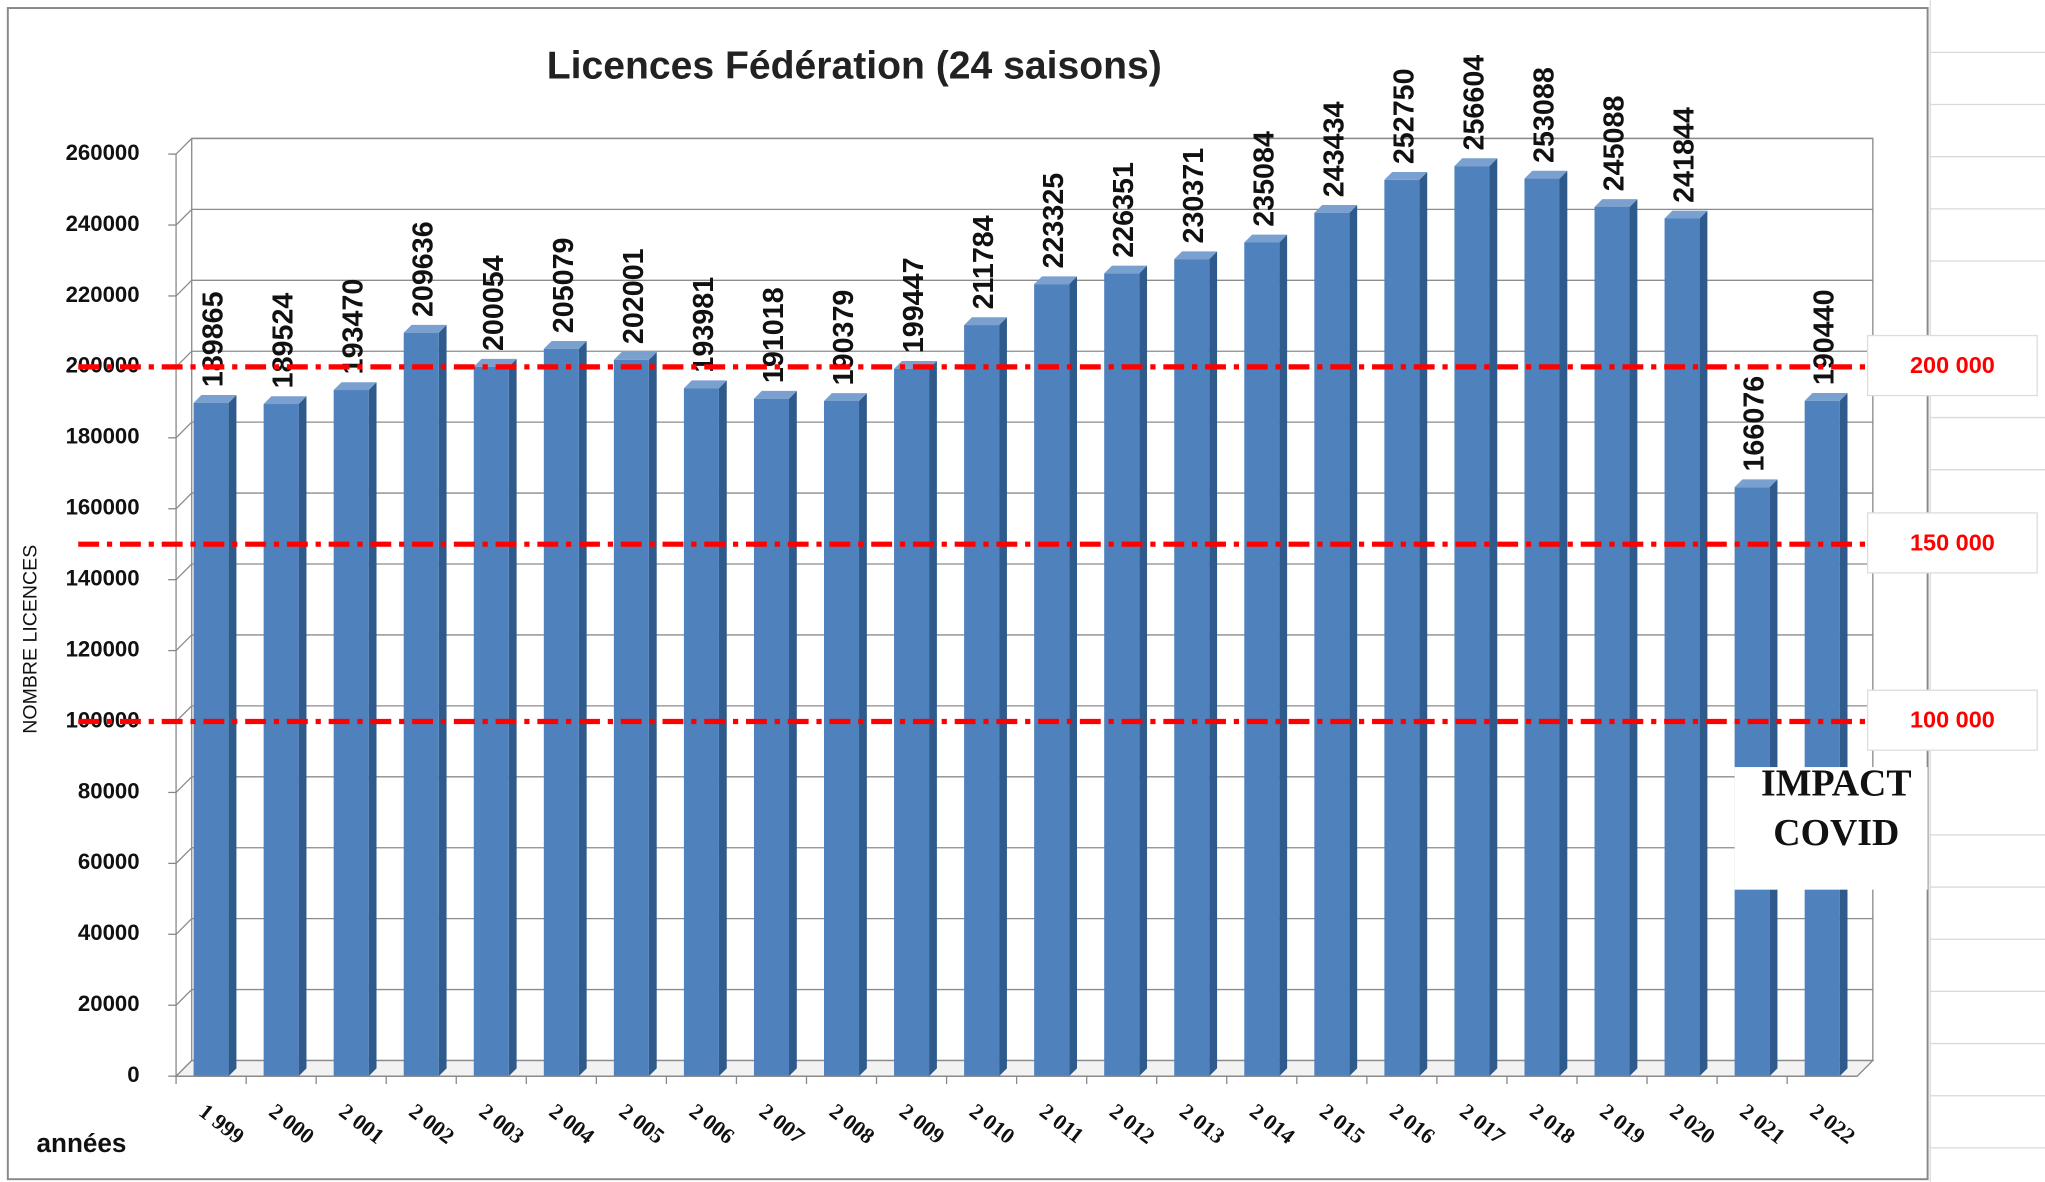 The image size is (2045, 1182). What do you see at coordinates (103, 223) in the screenshot?
I see `y-tick-label: 240000` at bounding box center [103, 223].